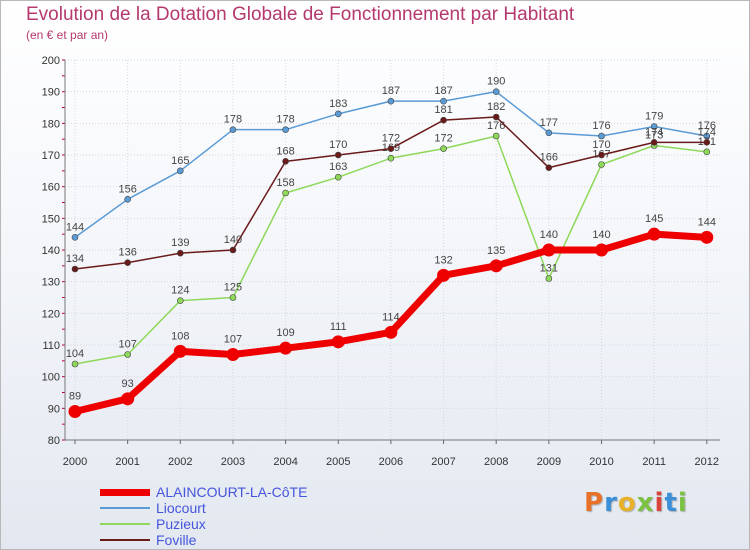 The width and height of the screenshot is (750, 550). I want to click on data-label-foville: 172, so click(391, 139).